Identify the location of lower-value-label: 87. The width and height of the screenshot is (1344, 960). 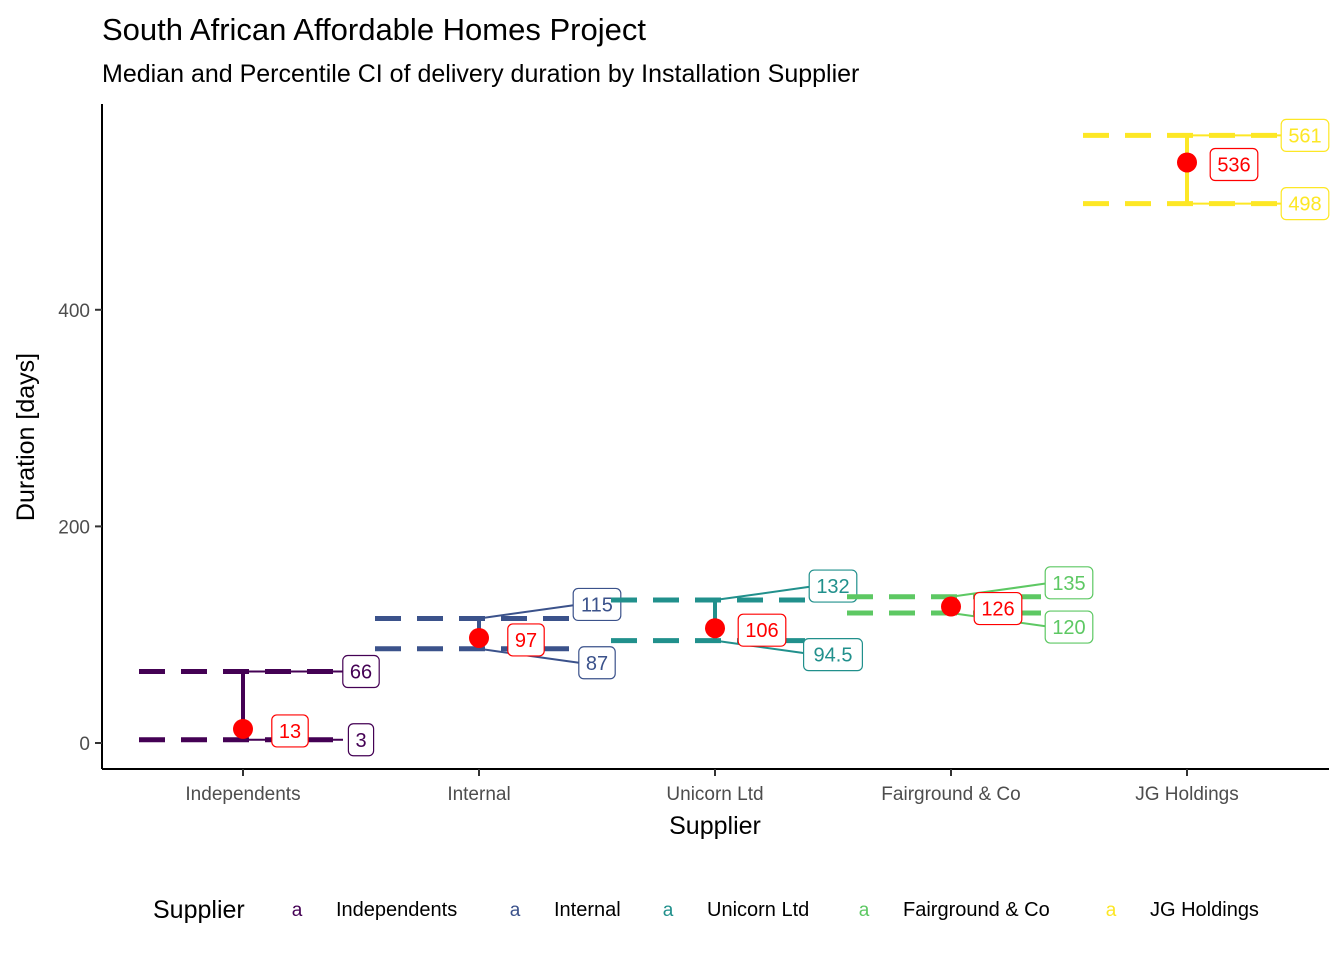
(597, 664).